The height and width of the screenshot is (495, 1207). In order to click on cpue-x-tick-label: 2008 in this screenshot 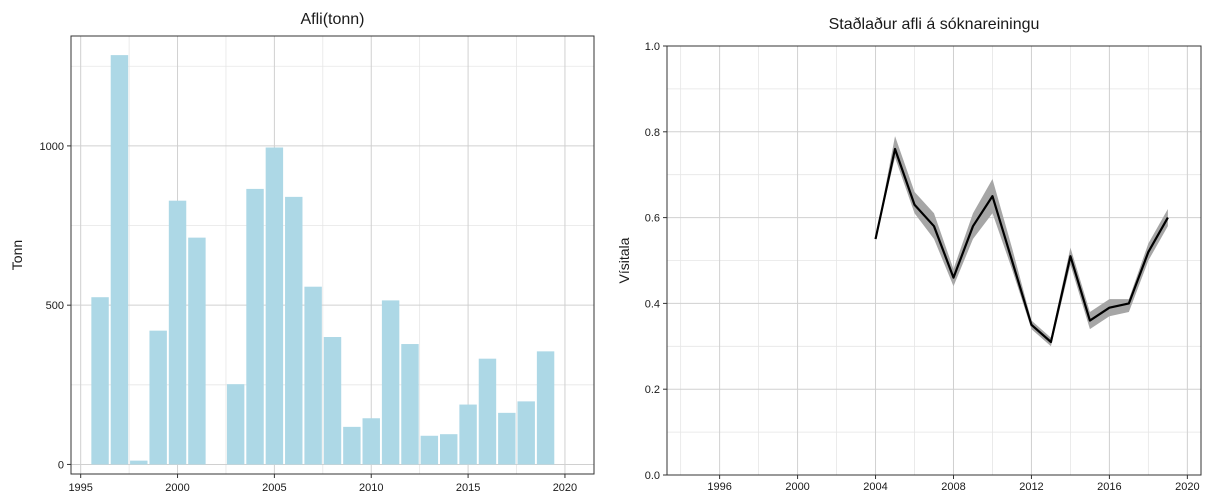, I will do `click(953, 487)`.